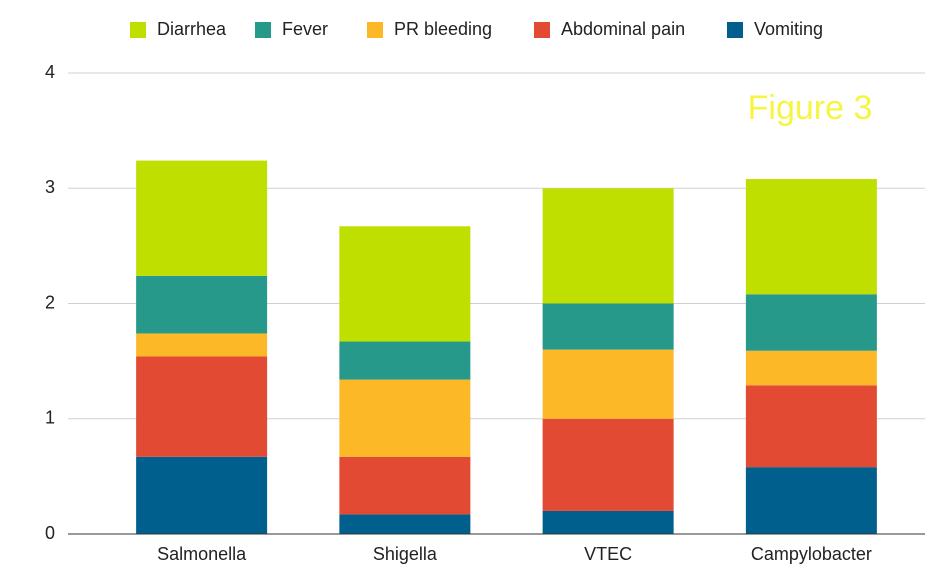 The image size is (930, 568). Describe the element at coordinates (50, 72) in the screenshot. I see `y-tick-label: 4` at that location.